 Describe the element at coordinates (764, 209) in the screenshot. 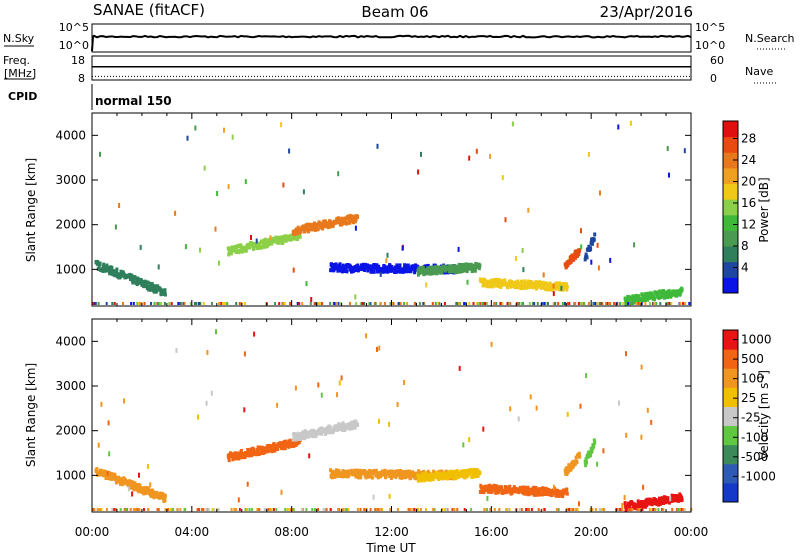

I see `power-colorbar-label: Power [dB]` at that location.